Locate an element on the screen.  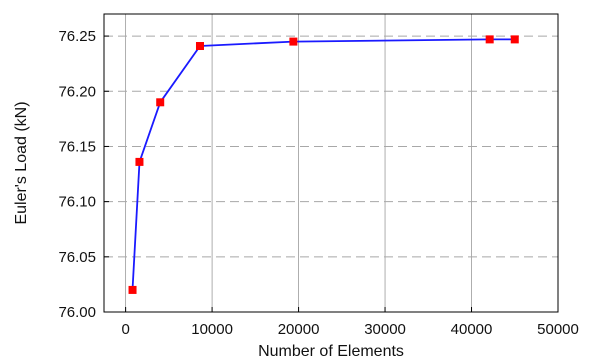
x-tick-label: 10000 is located at coordinates (212, 329).